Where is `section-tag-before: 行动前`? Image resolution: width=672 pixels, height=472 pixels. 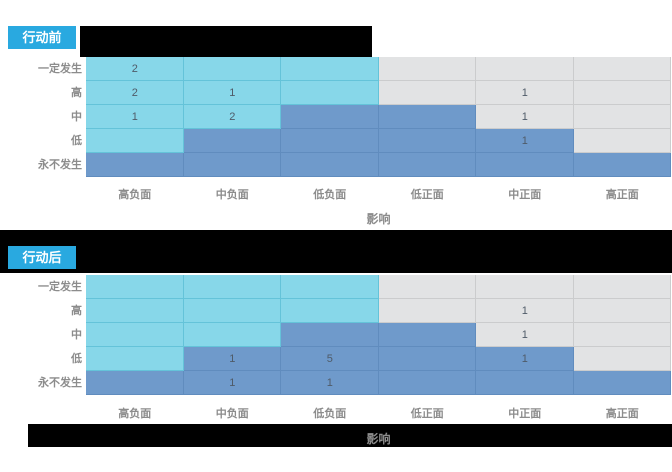 section-tag-before: 行动前 is located at coordinates (42, 37).